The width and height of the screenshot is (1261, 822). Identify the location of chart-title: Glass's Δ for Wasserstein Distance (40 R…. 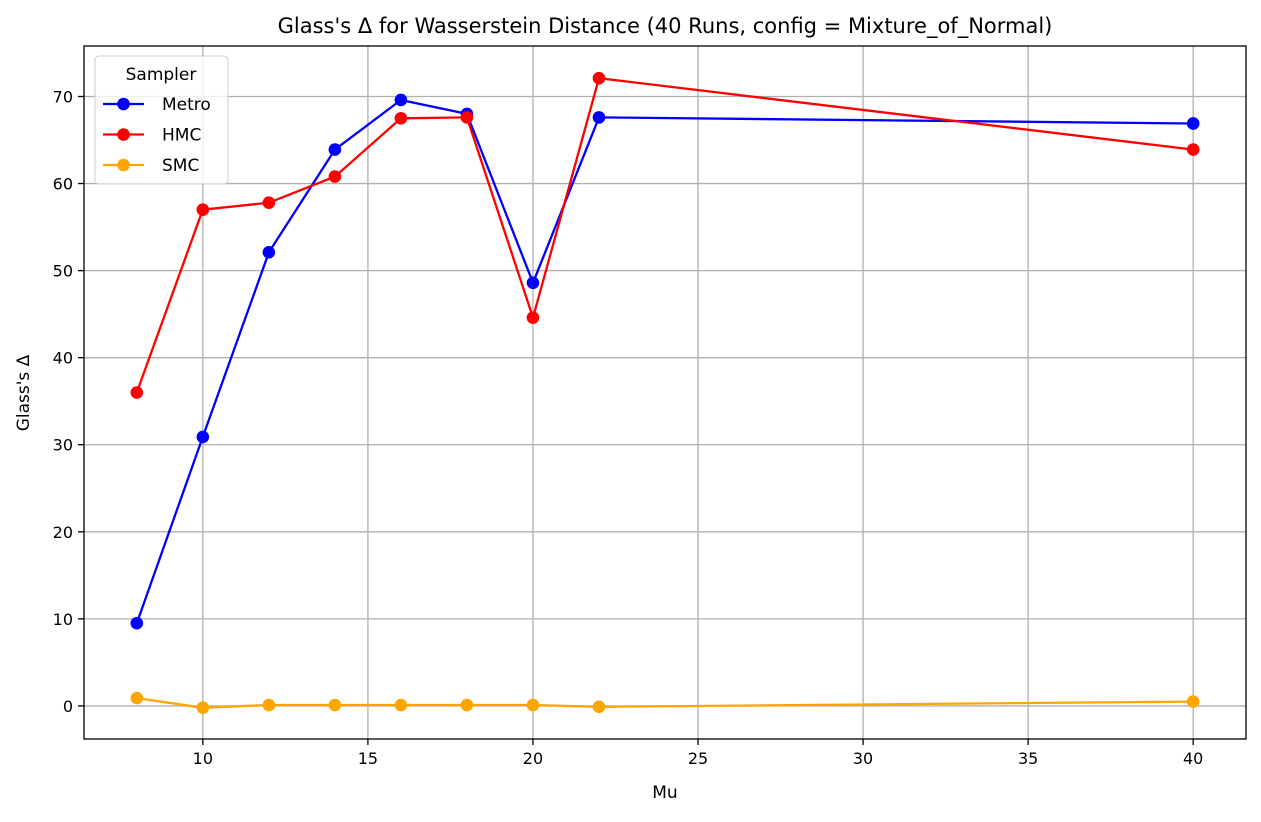
(665, 26).